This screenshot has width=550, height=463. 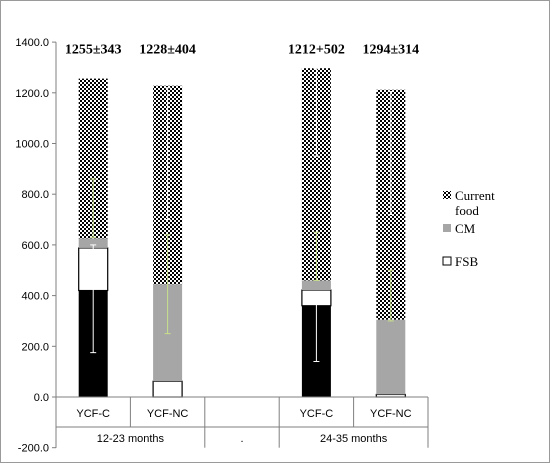 I want to click on legend: Current food CM FSB, so click(x=468, y=228).